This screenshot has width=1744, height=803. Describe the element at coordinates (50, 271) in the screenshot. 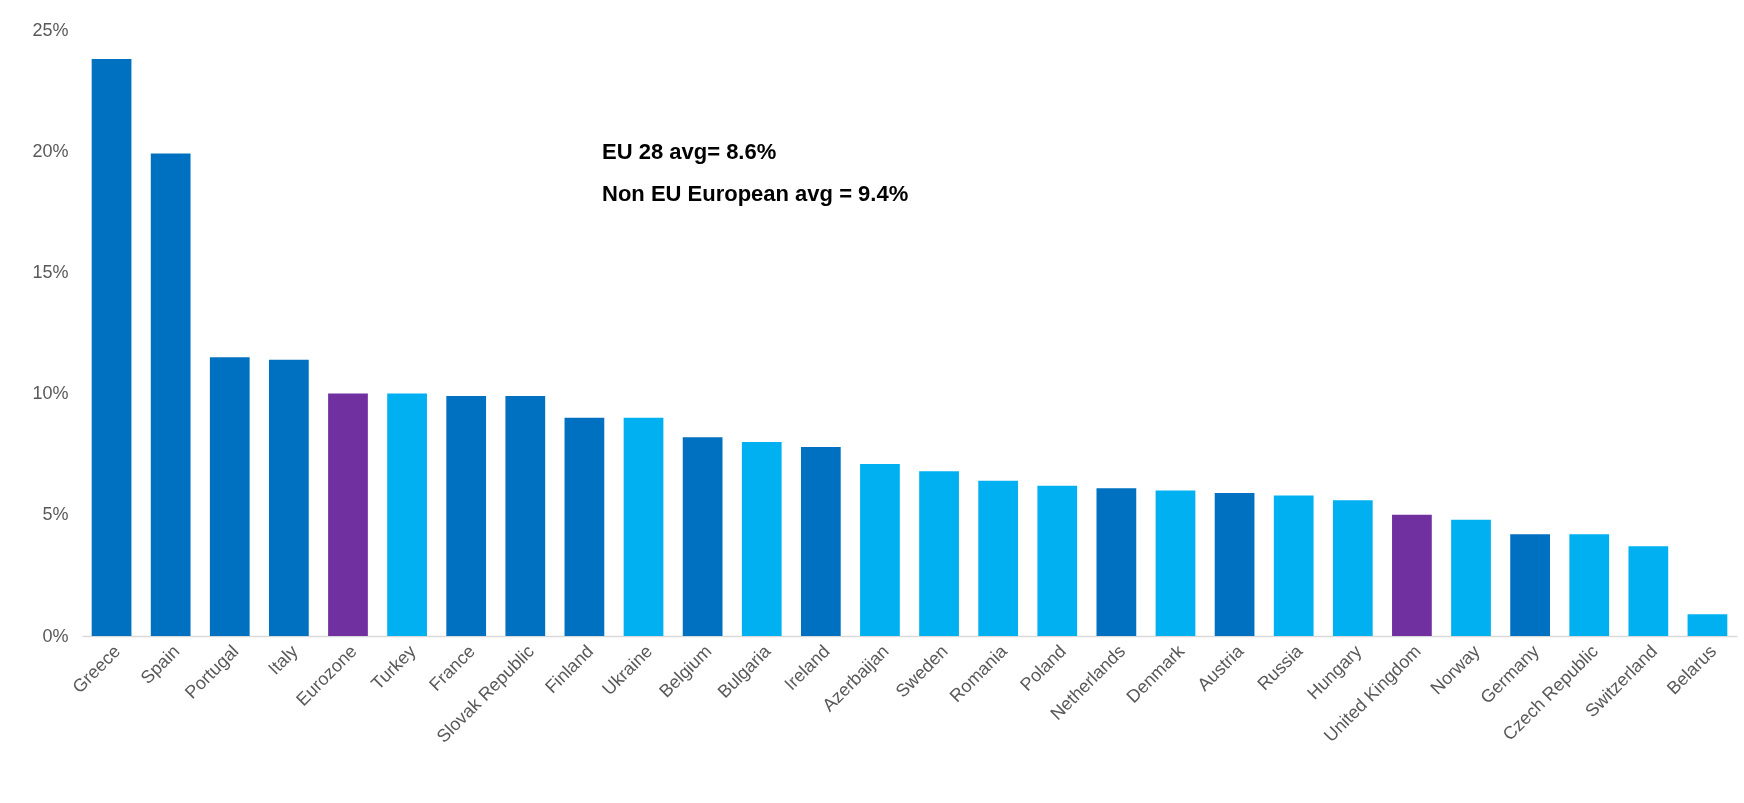

I see `y-tick-label: 15%` at that location.